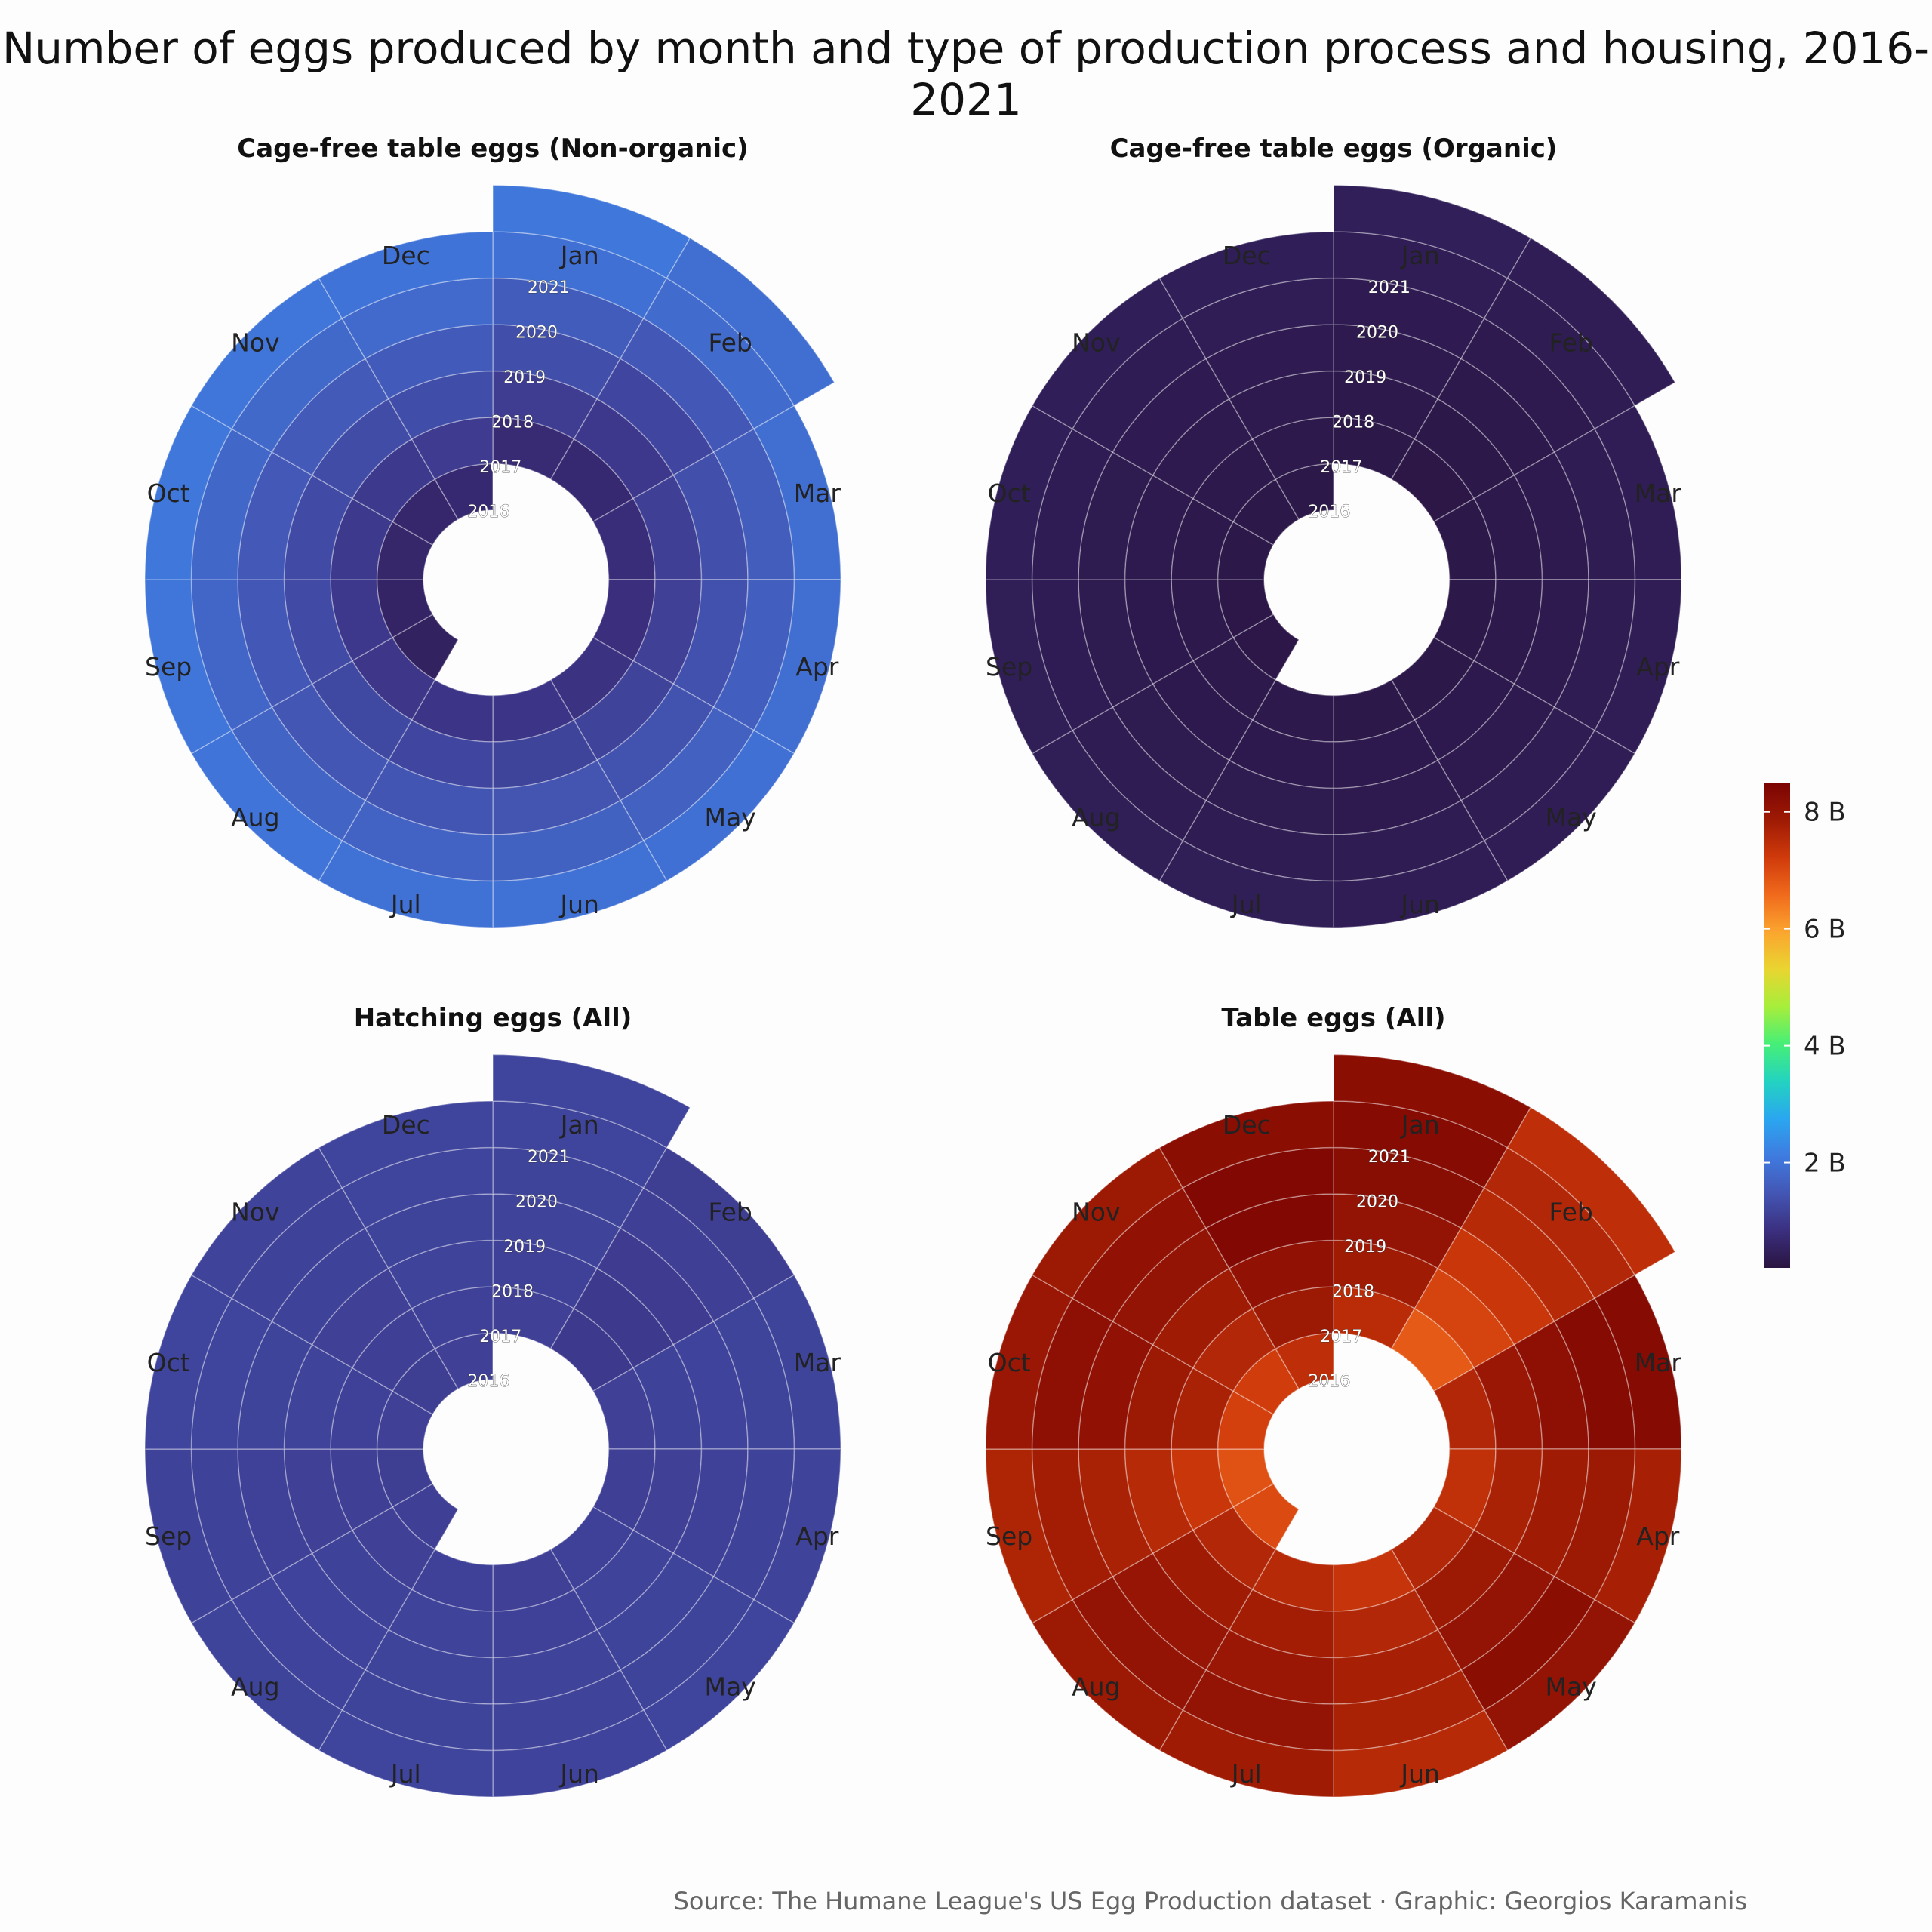 Image resolution: width=1932 pixels, height=1932 pixels. I want to click on month-label-oct: Oct, so click(1009, 493).